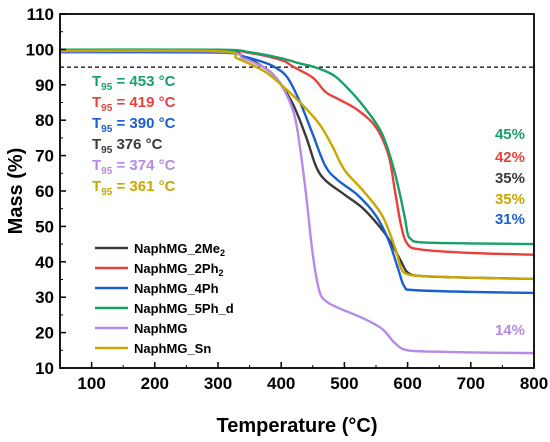 The width and height of the screenshot is (550, 442). What do you see at coordinates (127, 146) in the screenshot?
I see `t95-label: T95 376 °C` at bounding box center [127, 146].